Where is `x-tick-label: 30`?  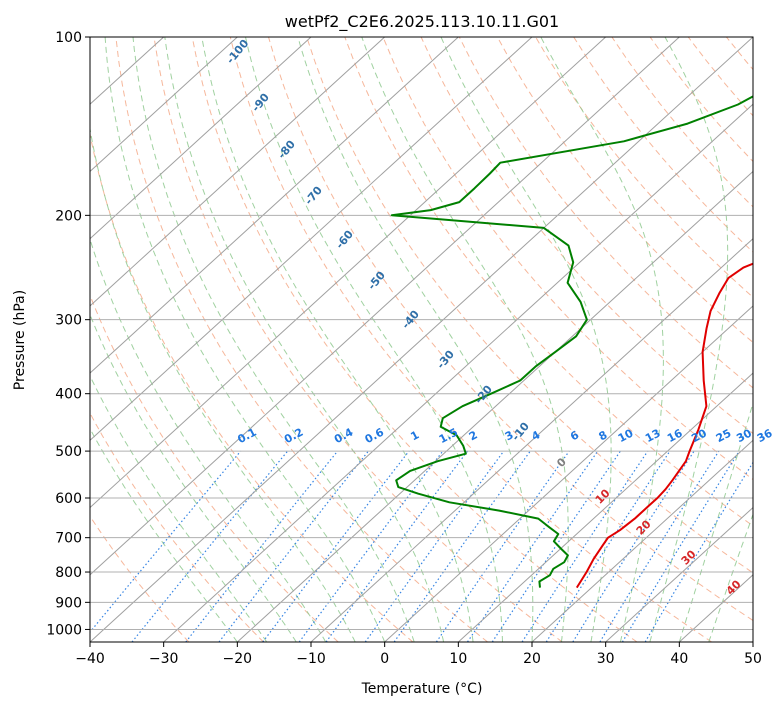
x-tick-label: 30 is located at coordinates (606, 659).